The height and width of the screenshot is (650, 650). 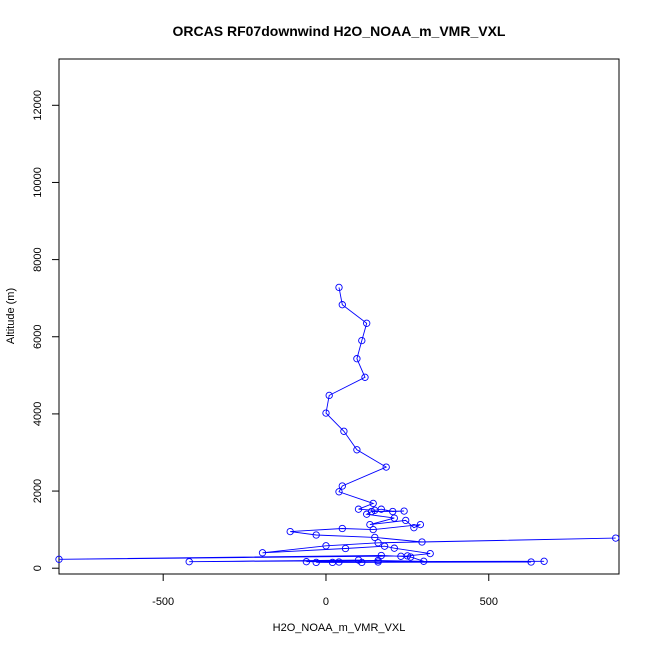 What do you see at coordinates (11, 316) in the screenshot?
I see `y-axis-label: Altitude (m)` at bounding box center [11, 316].